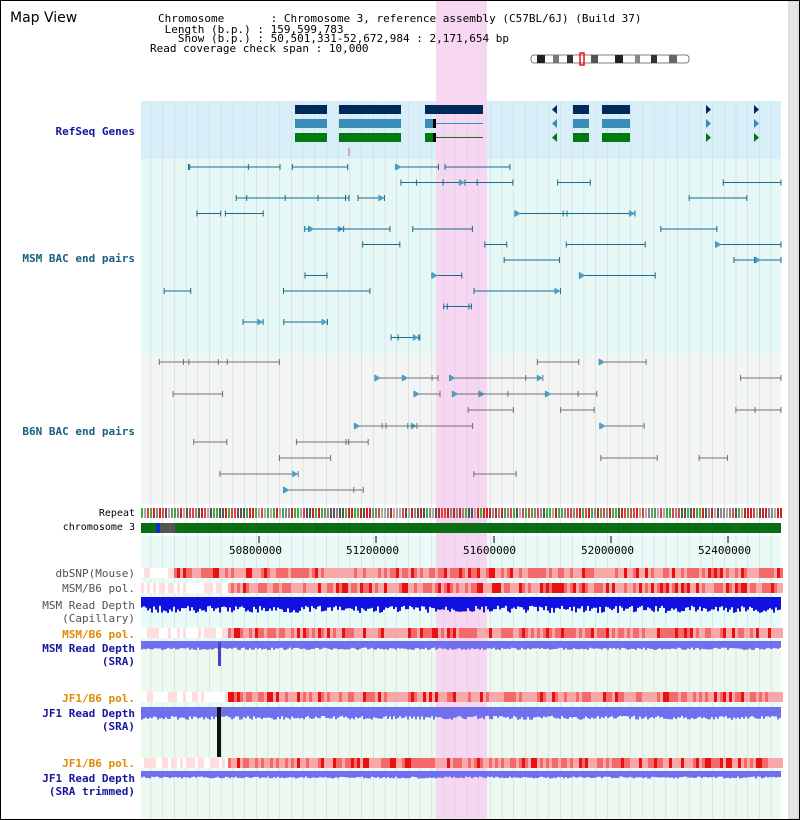  I want to click on refseq-genes-label: RefSeq Genes, so click(95, 131).